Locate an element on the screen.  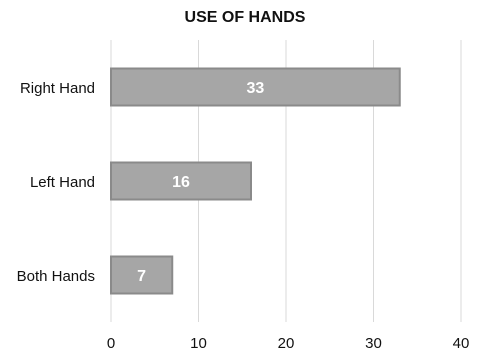
category-label-both-hands: Both Hands is located at coordinates (56, 276).